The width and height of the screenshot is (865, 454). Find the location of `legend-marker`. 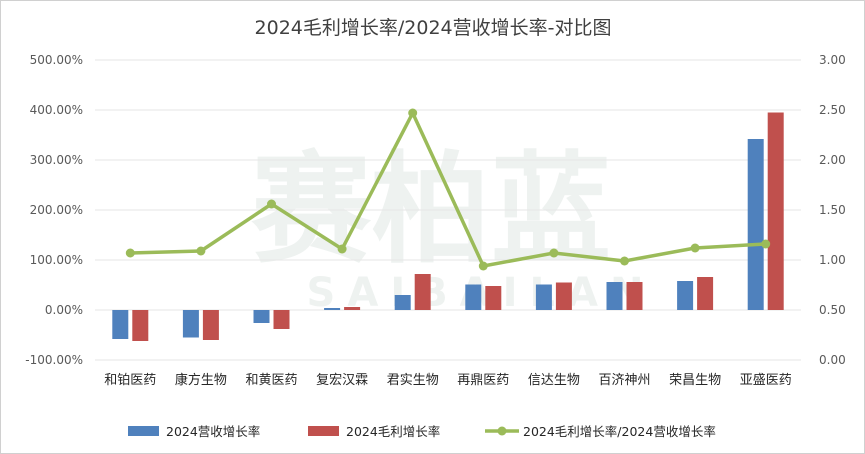

legend-marker is located at coordinates (502, 431).